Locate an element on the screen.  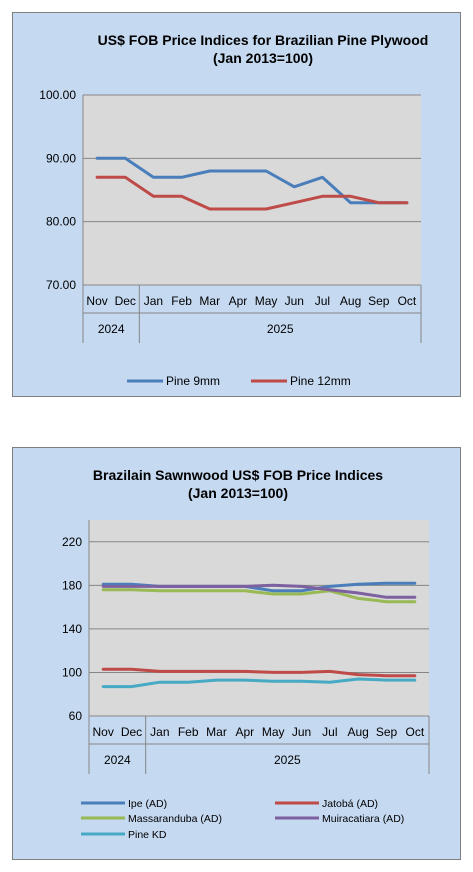
series-line-pine-9mm is located at coordinates (252, 180).